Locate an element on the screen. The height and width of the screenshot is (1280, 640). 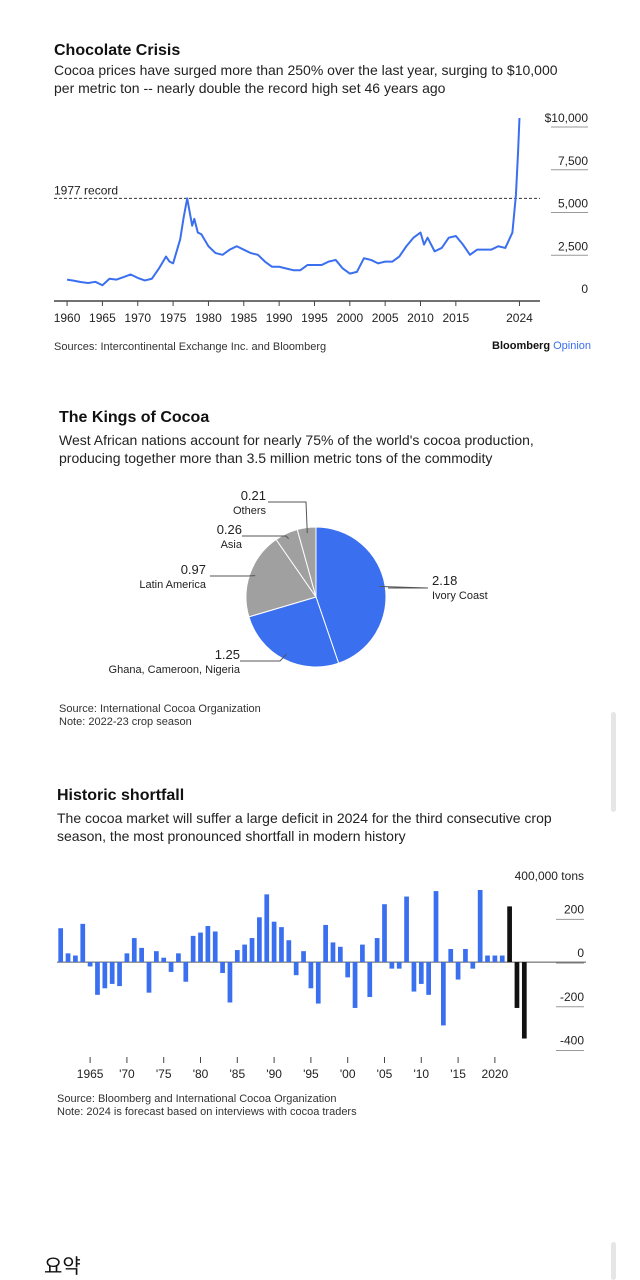
pie-category-label: Asia is located at coordinates (232, 545).